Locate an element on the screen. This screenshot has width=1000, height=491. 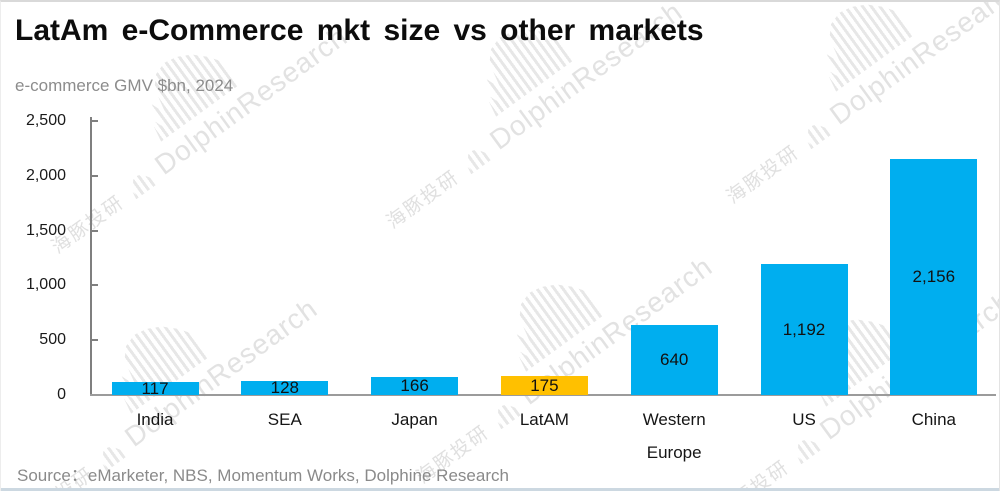
bar-sea is located at coordinates (285, 387).